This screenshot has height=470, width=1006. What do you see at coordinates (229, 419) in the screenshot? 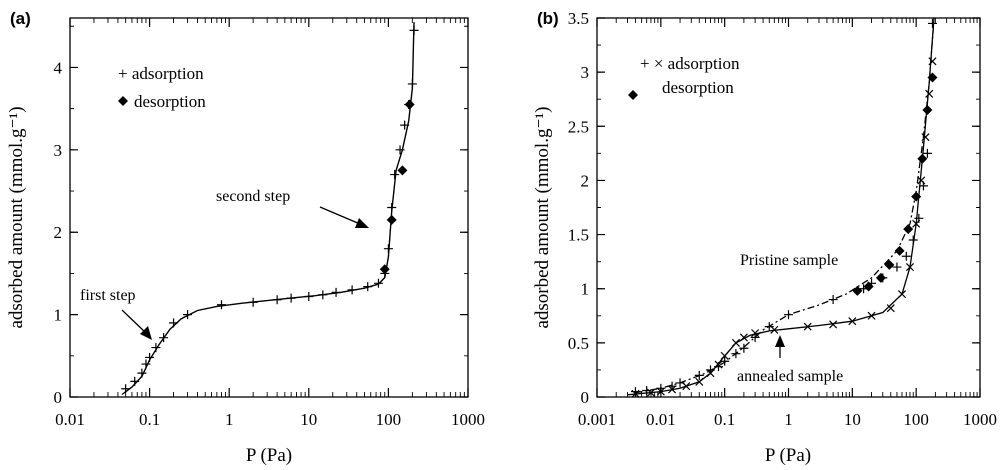
I see `x-tick-label: 1` at bounding box center [229, 419].